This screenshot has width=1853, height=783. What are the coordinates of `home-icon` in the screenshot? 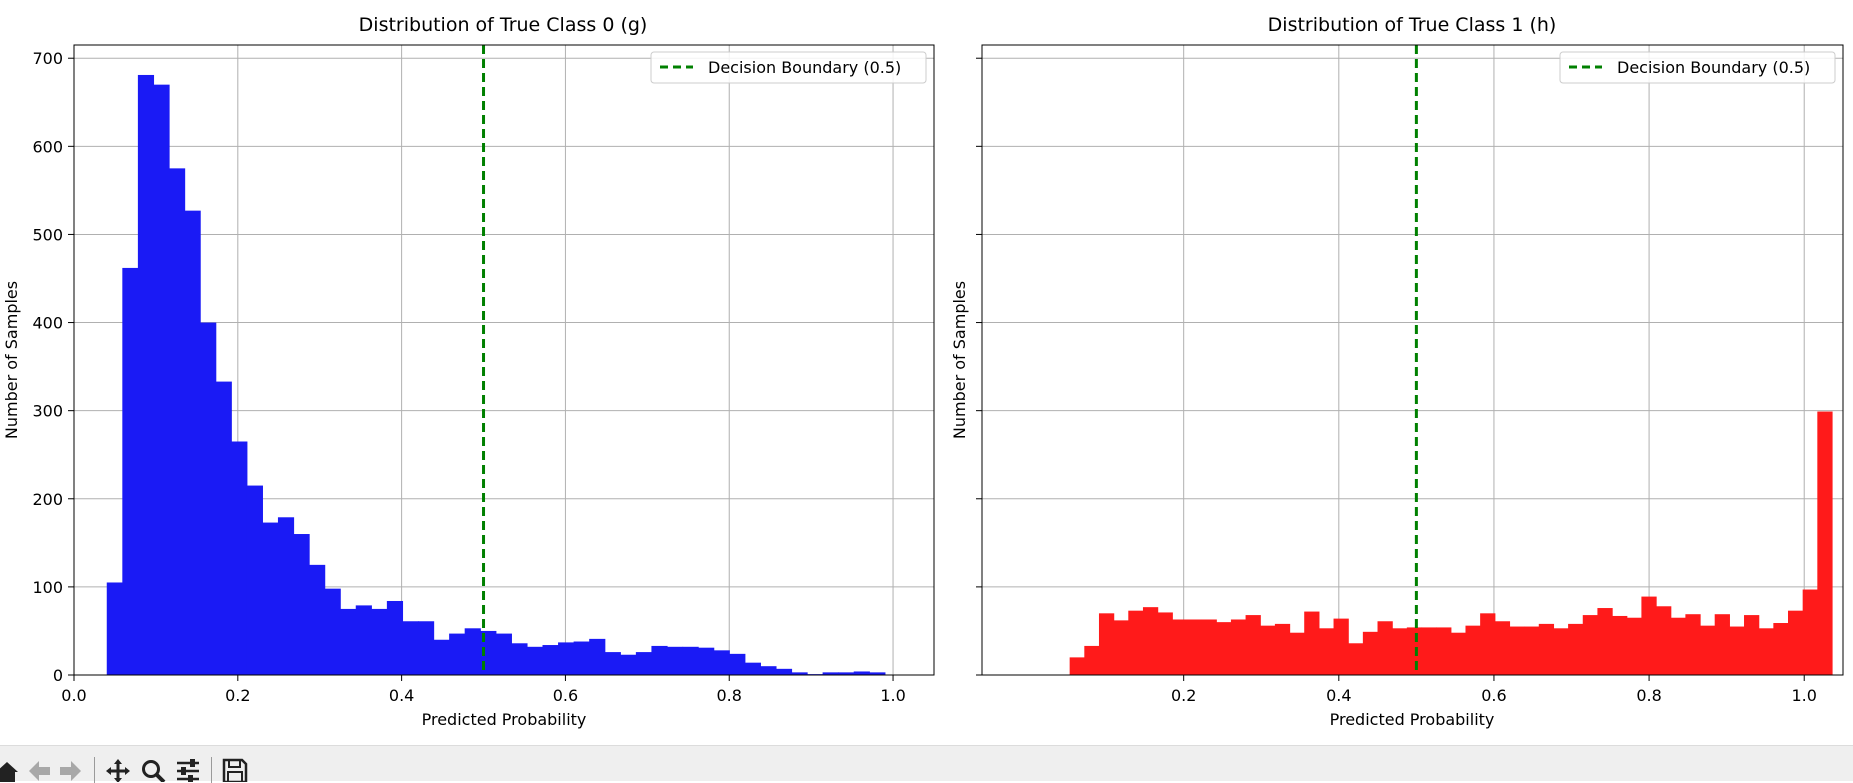 It's located at (10, 770).